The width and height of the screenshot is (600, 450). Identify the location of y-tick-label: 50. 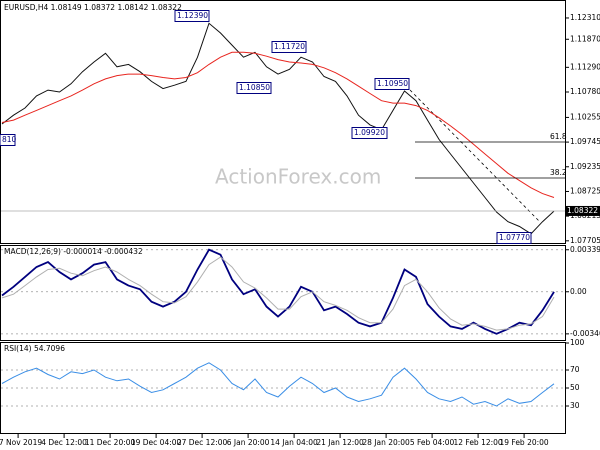
(575, 387).